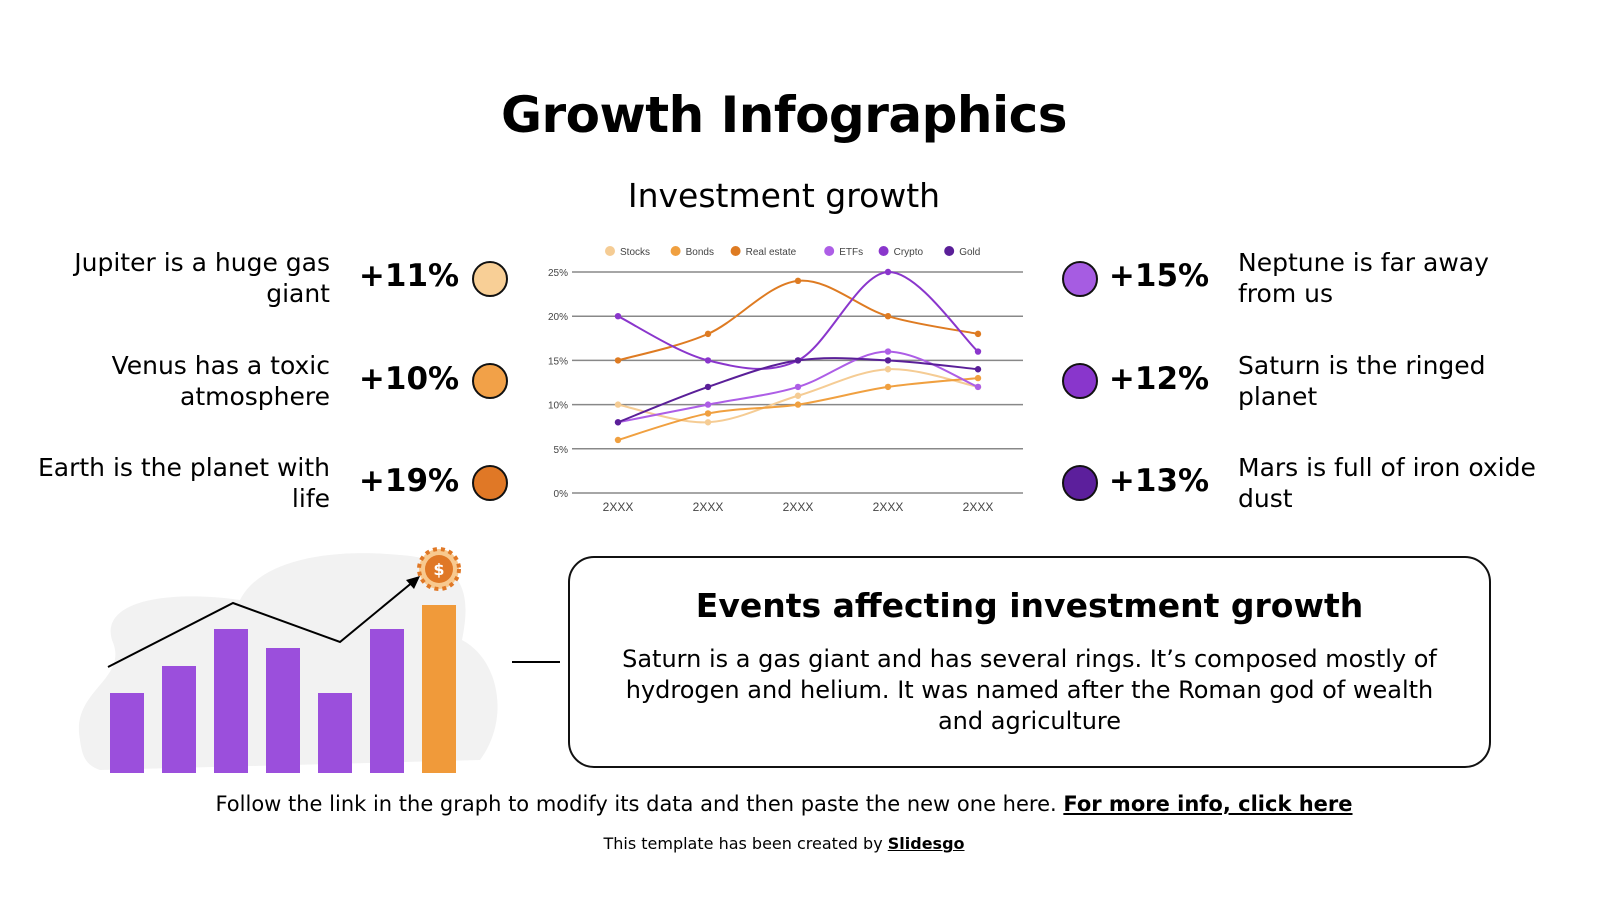  I want to click on legend-label: Stocks, so click(635, 252).